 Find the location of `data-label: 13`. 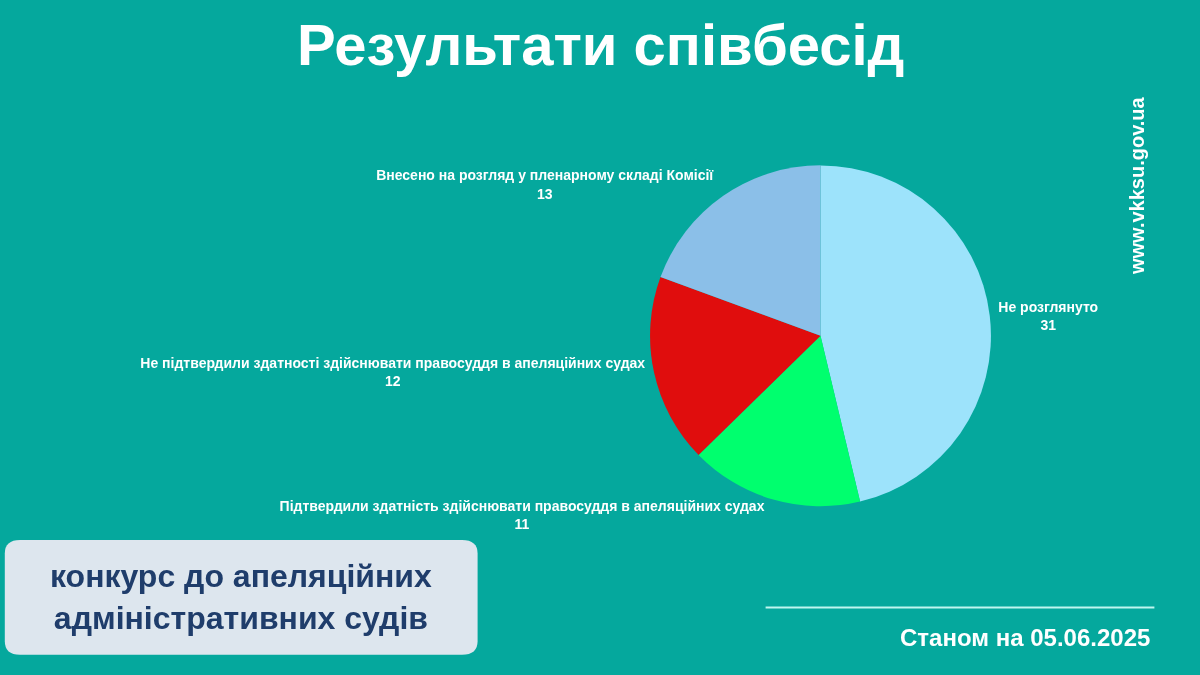

data-label: 13 is located at coordinates (544, 193).